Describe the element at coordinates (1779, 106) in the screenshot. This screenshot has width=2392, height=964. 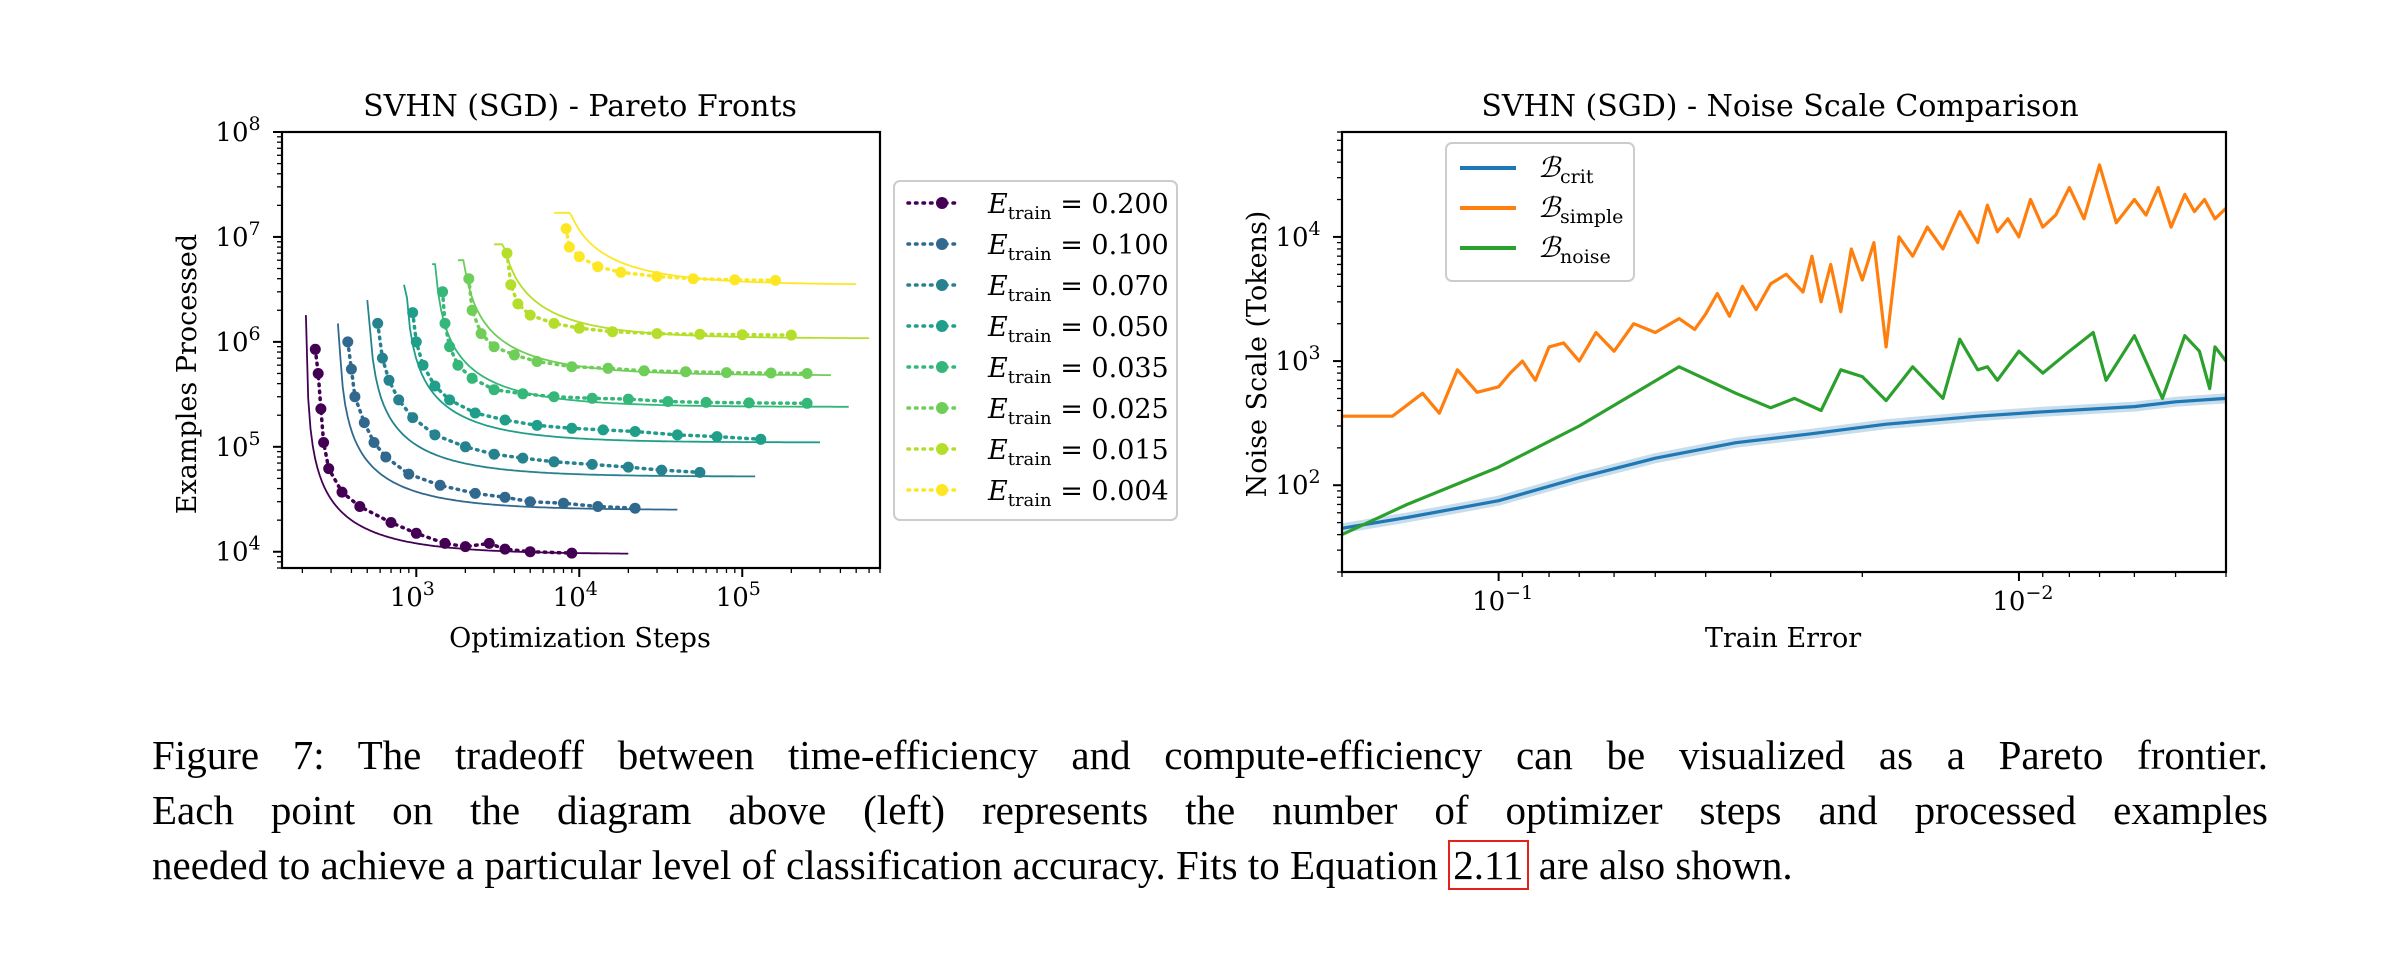
I see `noise-chart-title: SVHN (SGD) - Noise Scale Comparison` at that location.